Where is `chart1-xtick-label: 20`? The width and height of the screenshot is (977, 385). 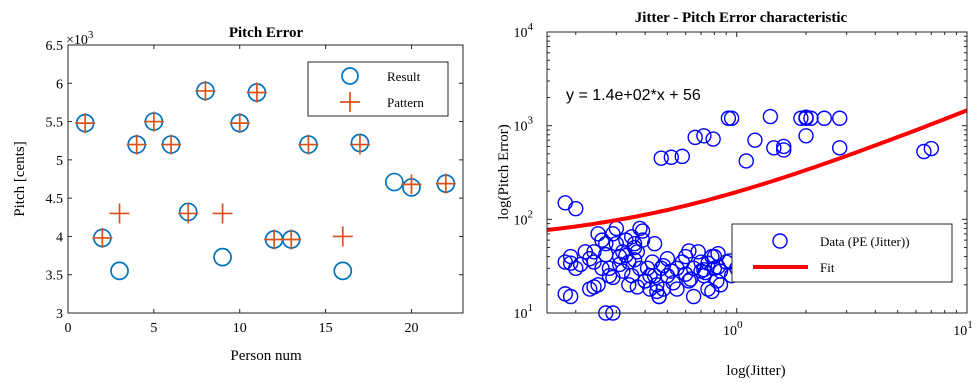 chart1-xtick-label: 20 is located at coordinates (411, 328).